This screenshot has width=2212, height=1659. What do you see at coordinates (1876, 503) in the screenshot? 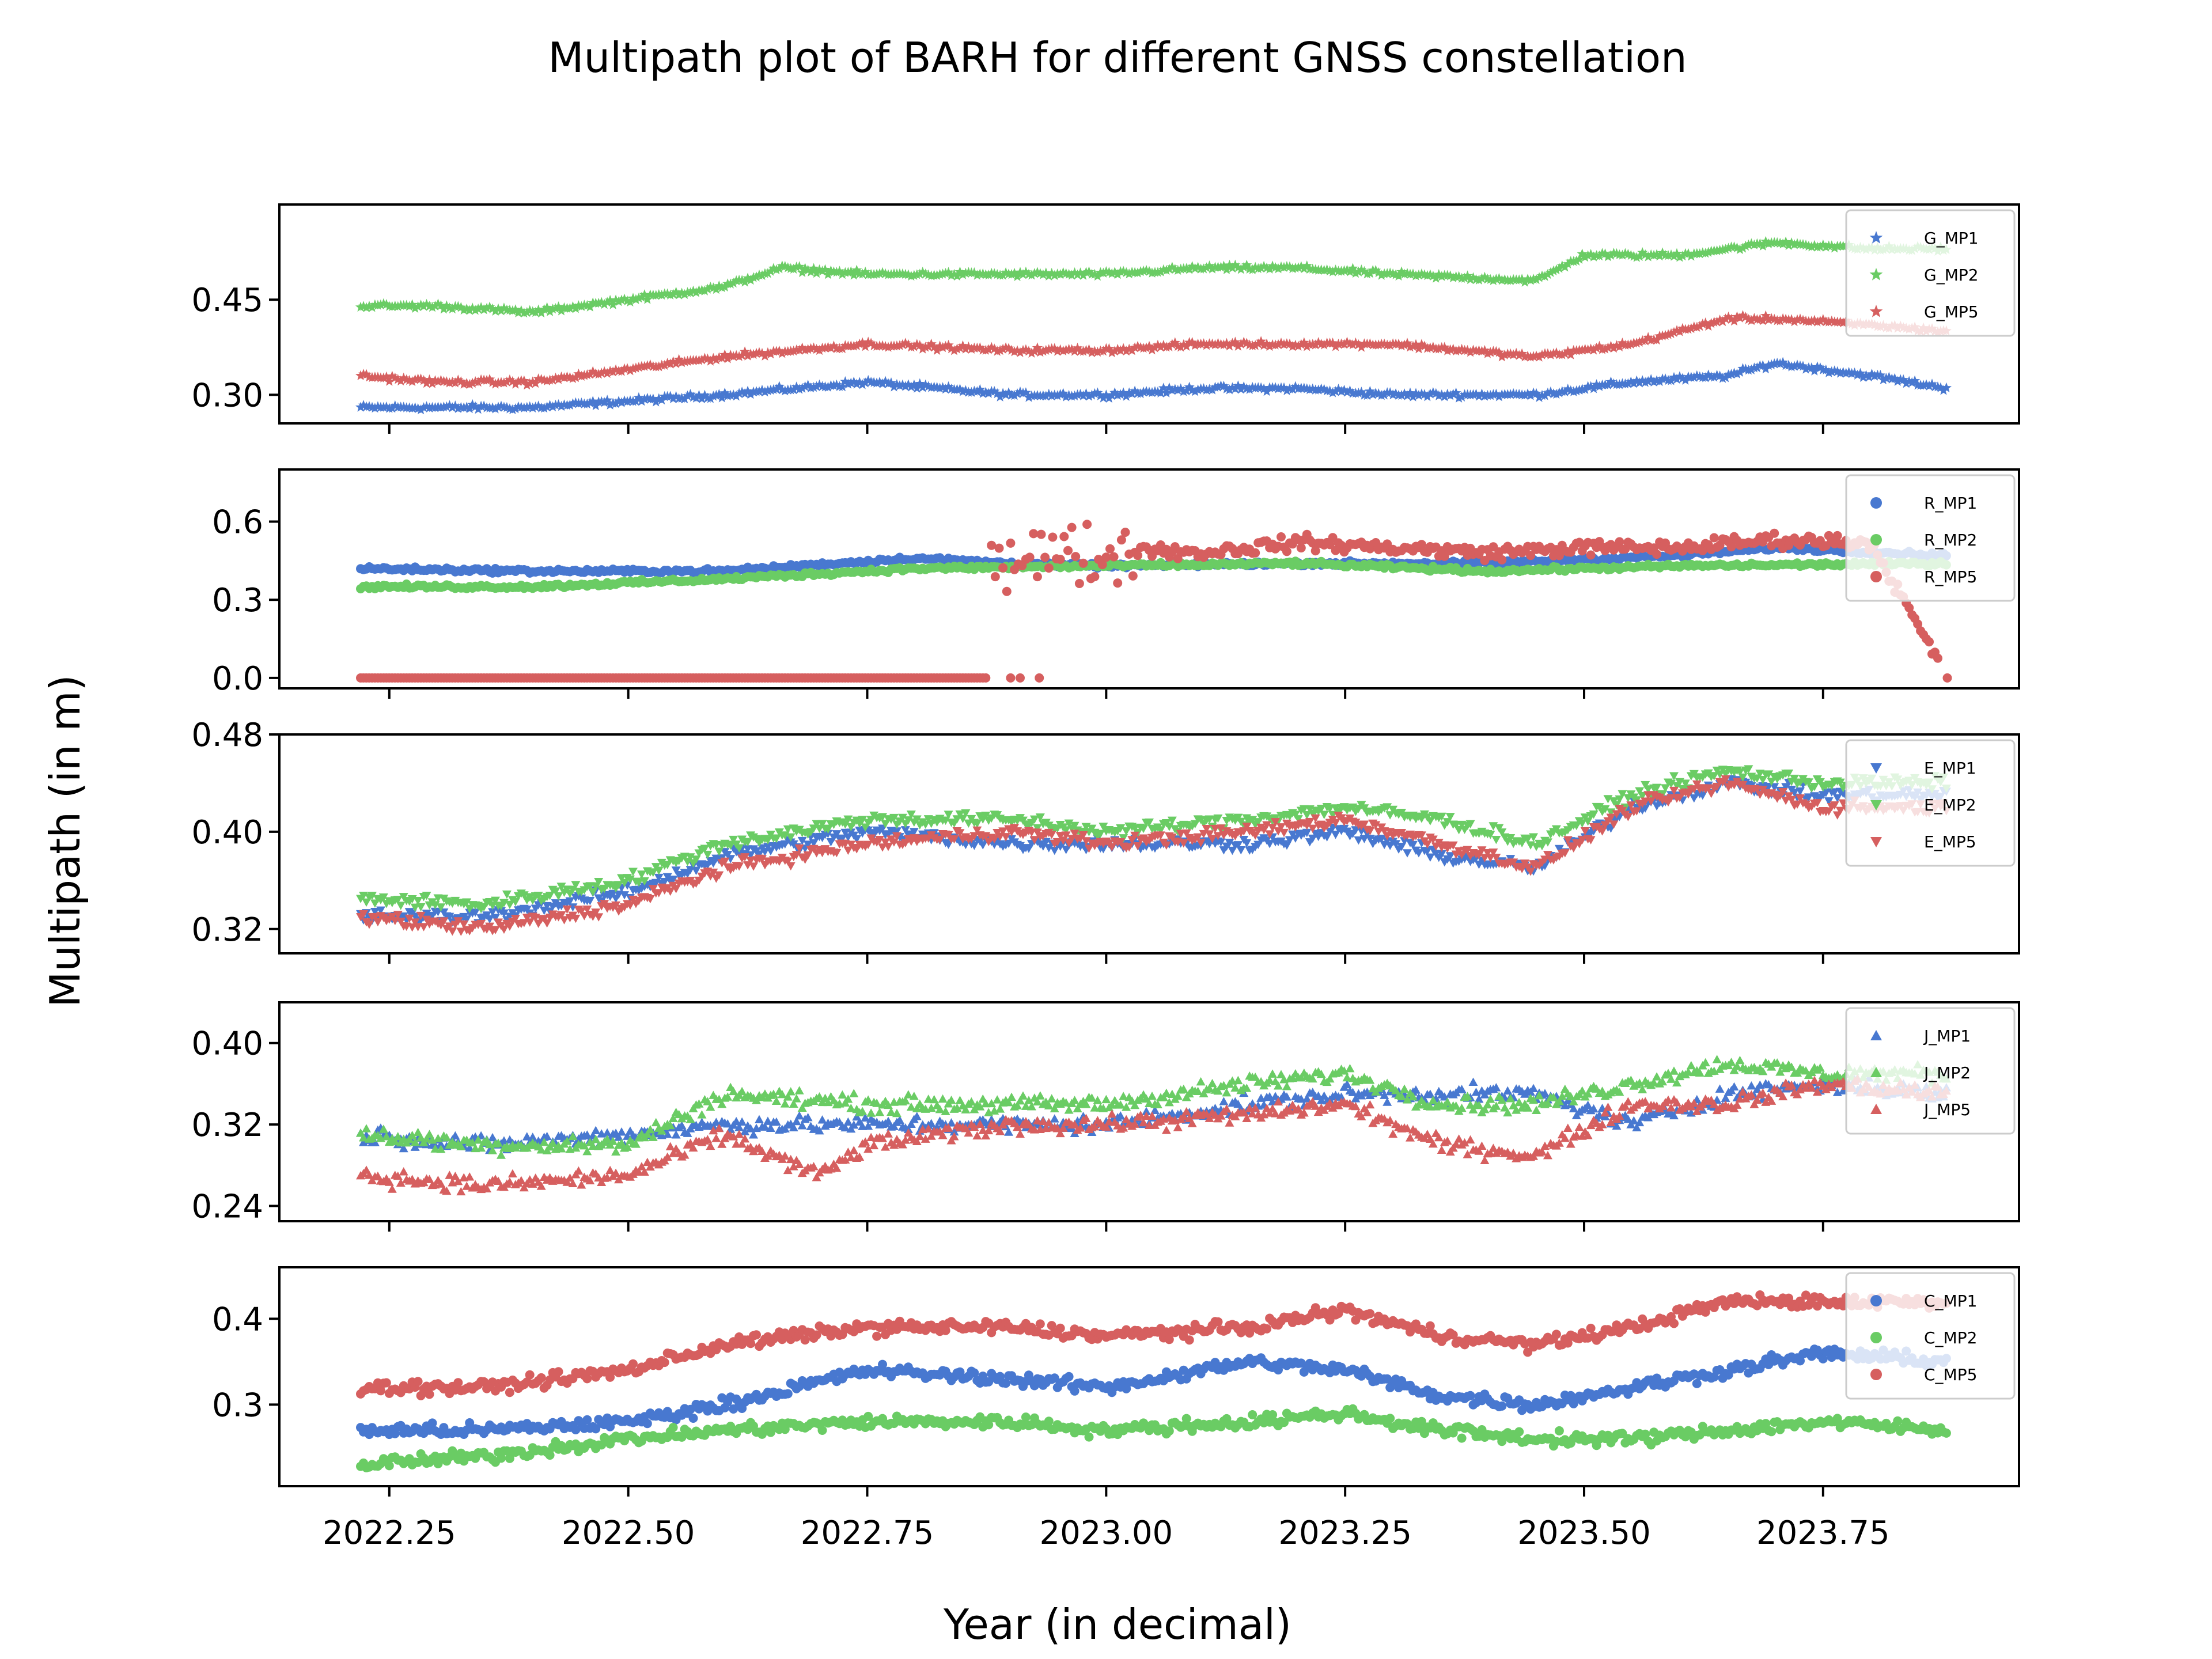
I see `legend-marker-r-mp1` at bounding box center [1876, 503].